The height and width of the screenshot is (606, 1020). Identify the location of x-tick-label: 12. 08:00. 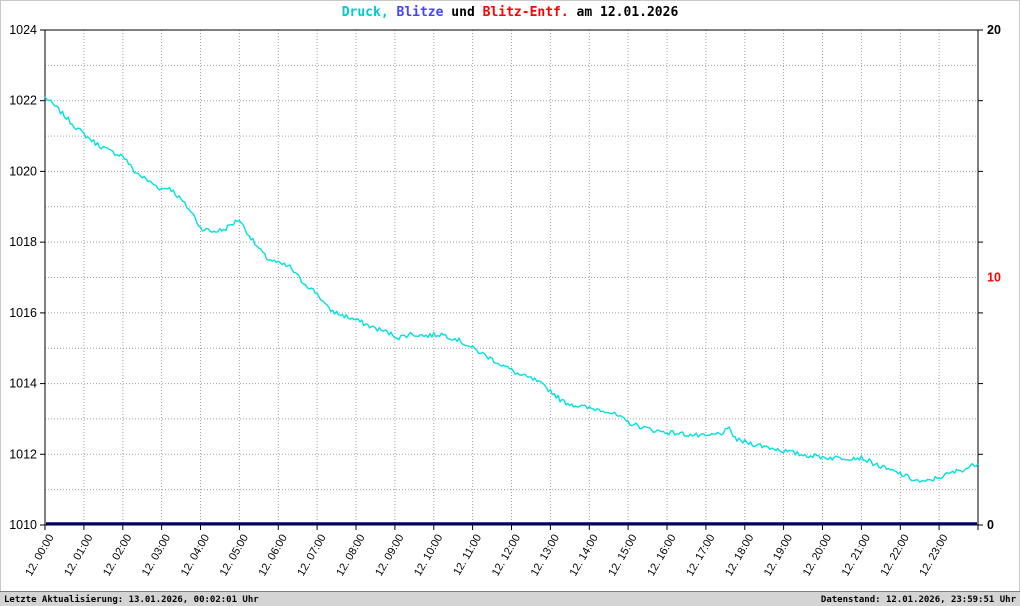
(350, 556).